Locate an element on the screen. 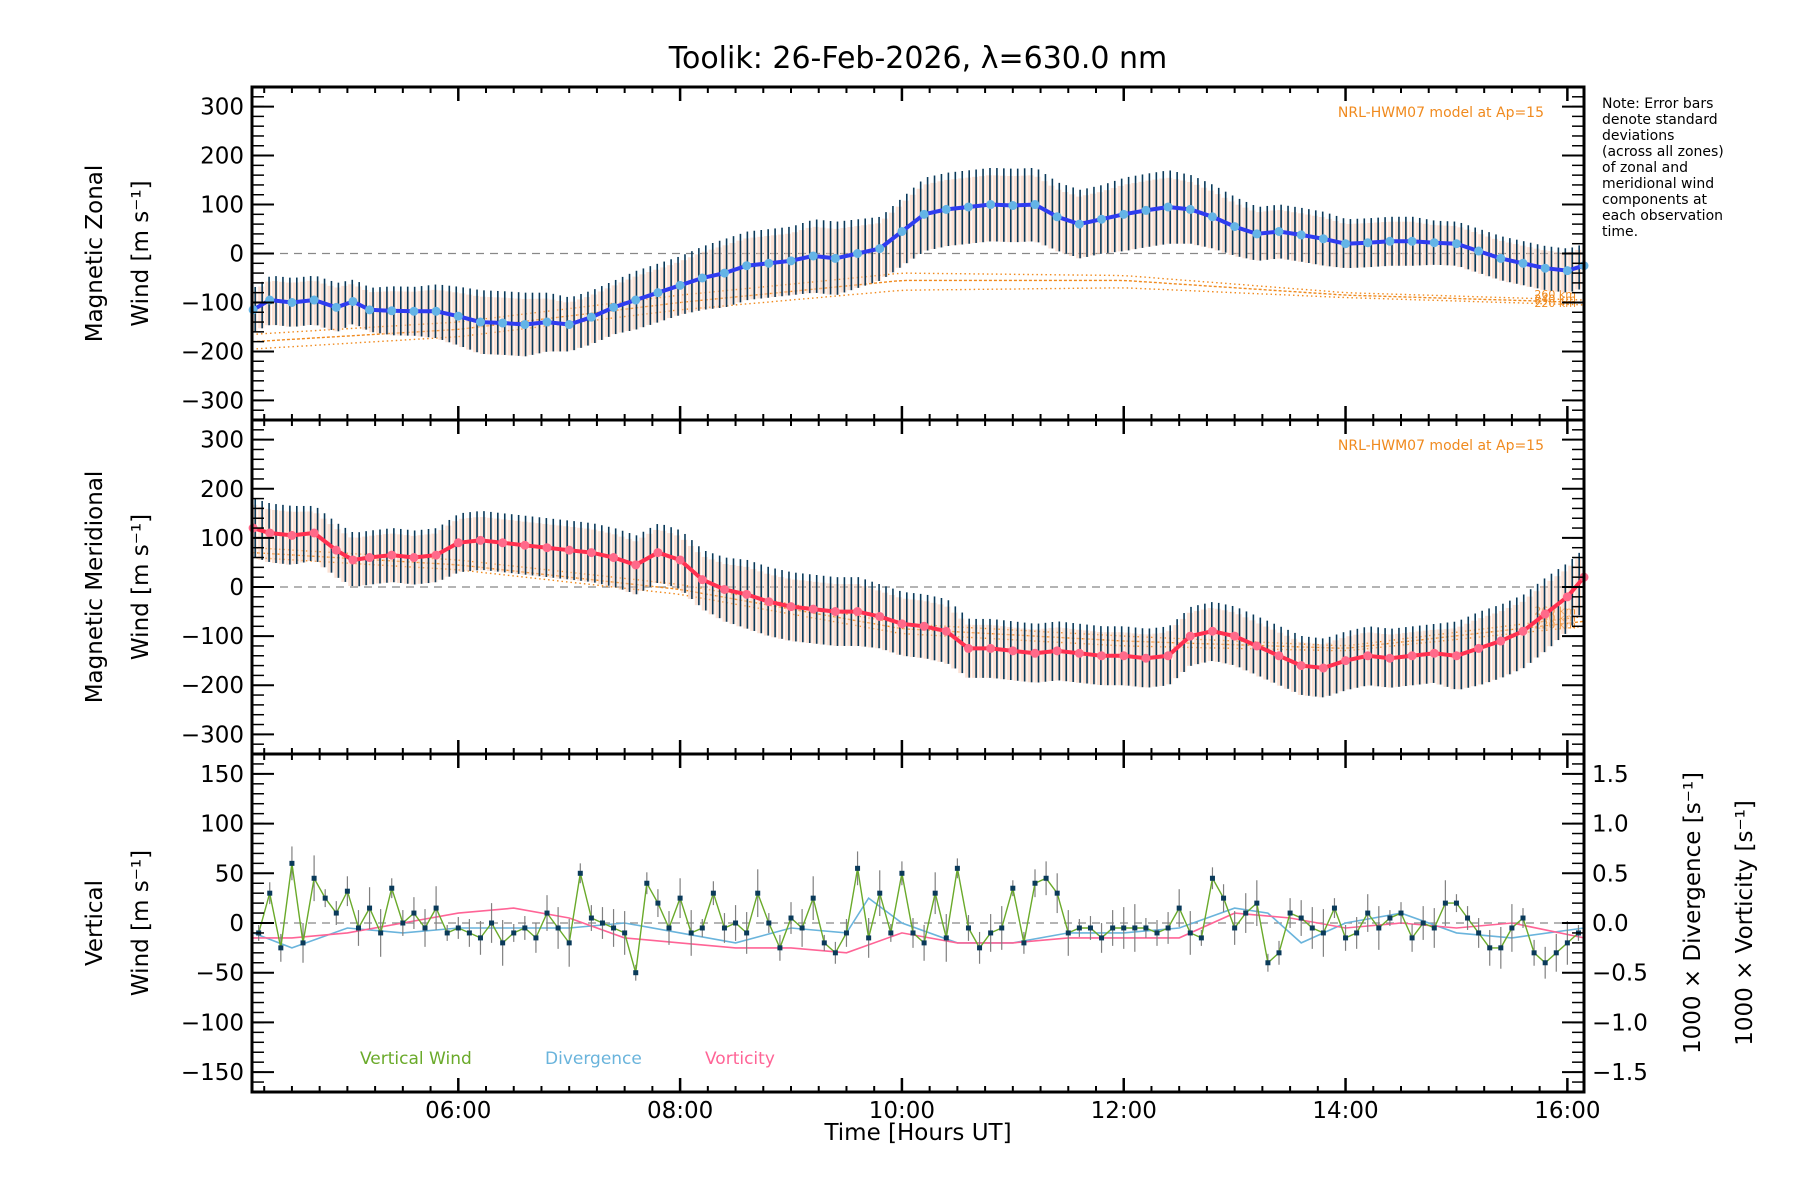  x-tick-label: 10:00 is located at coordinates (902, 1111).